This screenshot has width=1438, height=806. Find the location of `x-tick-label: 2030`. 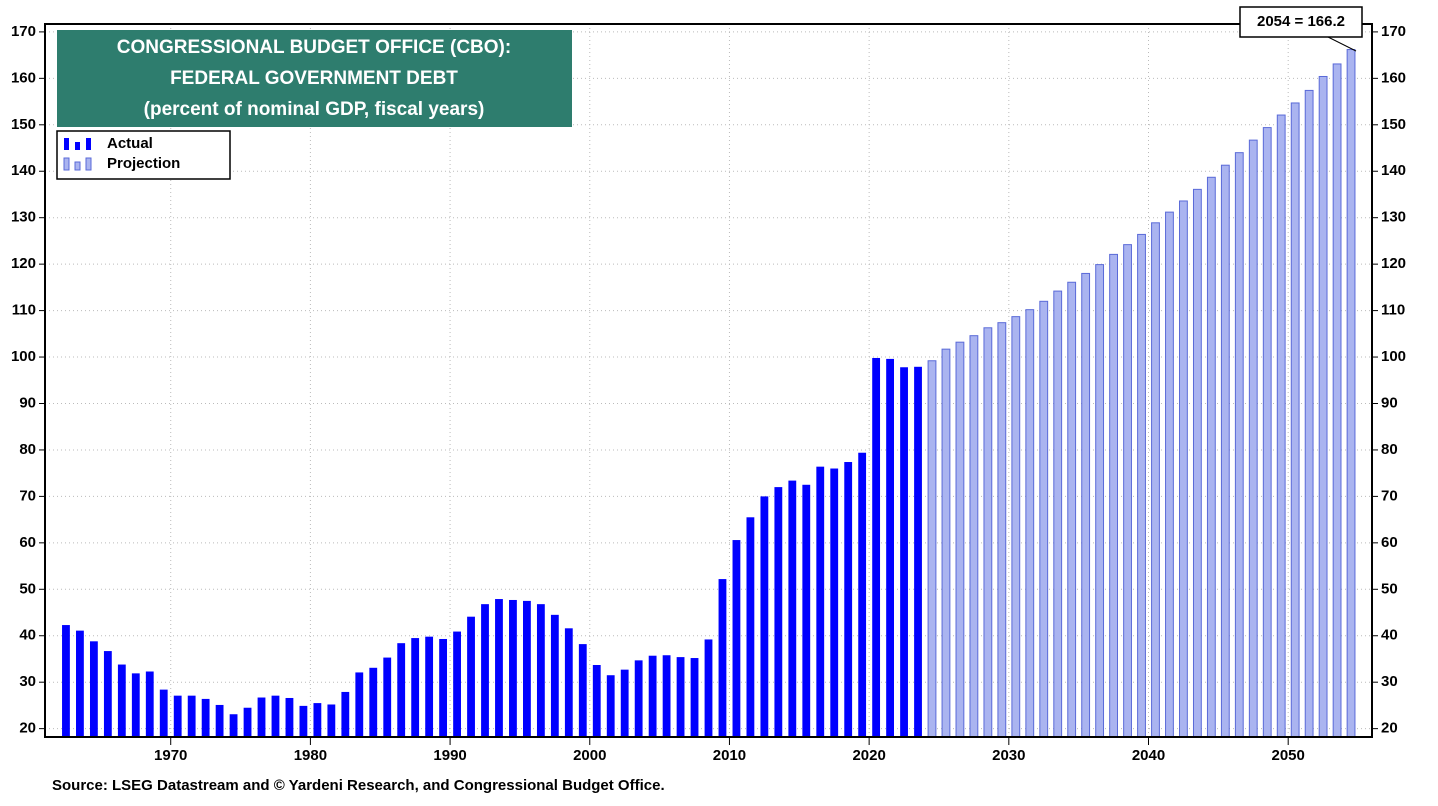

x-tick-label: 2030 is located at coordinates (1008, 755).